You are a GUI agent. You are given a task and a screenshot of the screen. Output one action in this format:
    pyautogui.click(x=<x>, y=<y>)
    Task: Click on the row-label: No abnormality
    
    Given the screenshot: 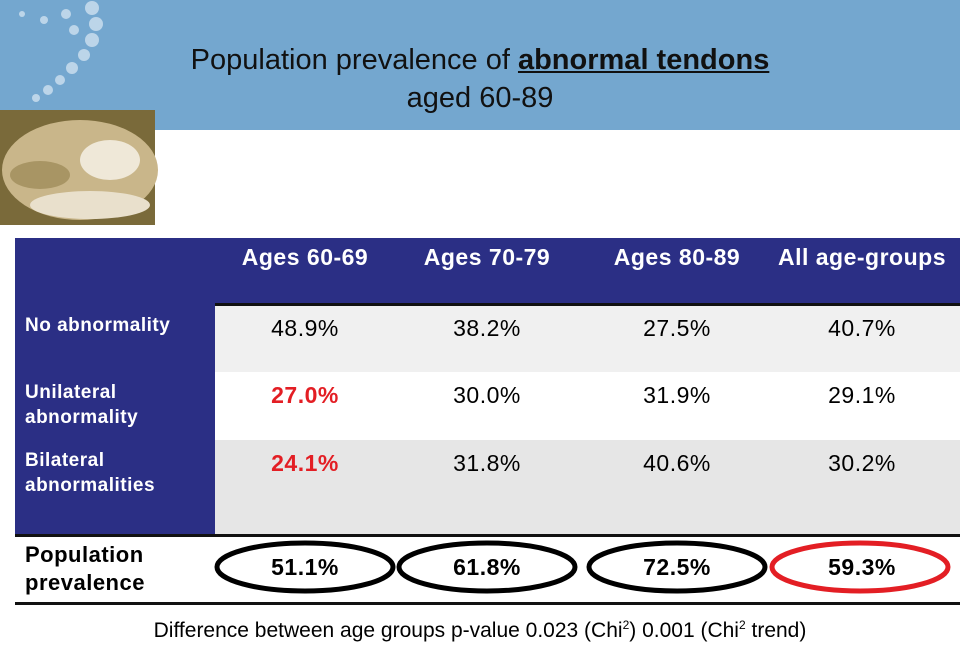 What is the action you would take?
    pyautogui.click(x=98, y=325)
    